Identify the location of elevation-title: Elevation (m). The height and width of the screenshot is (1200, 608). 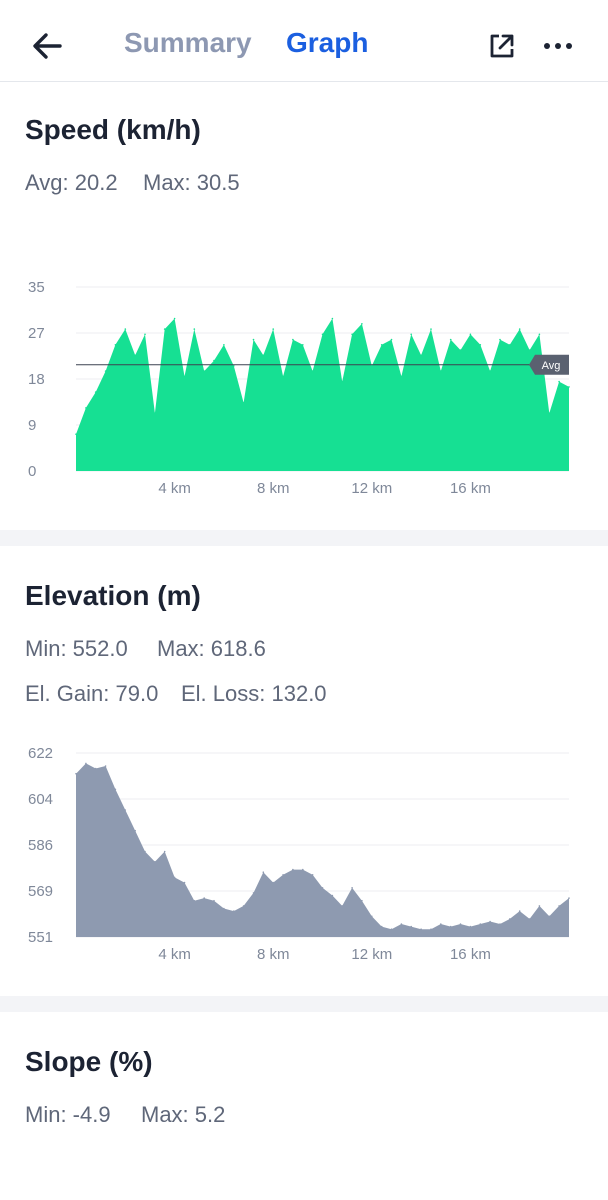
(113, 595).